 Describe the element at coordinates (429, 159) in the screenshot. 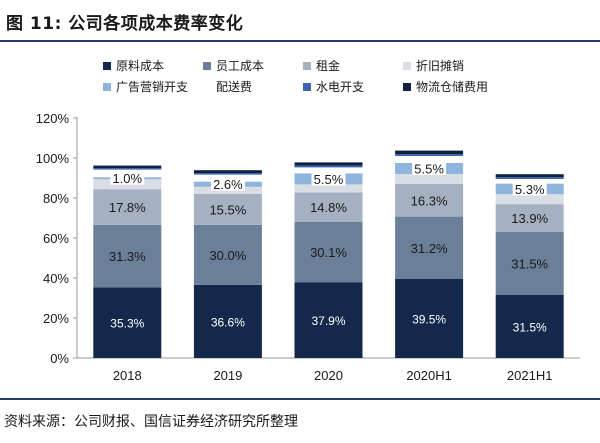

I see `bar-segment-6-2020H1` at that location.